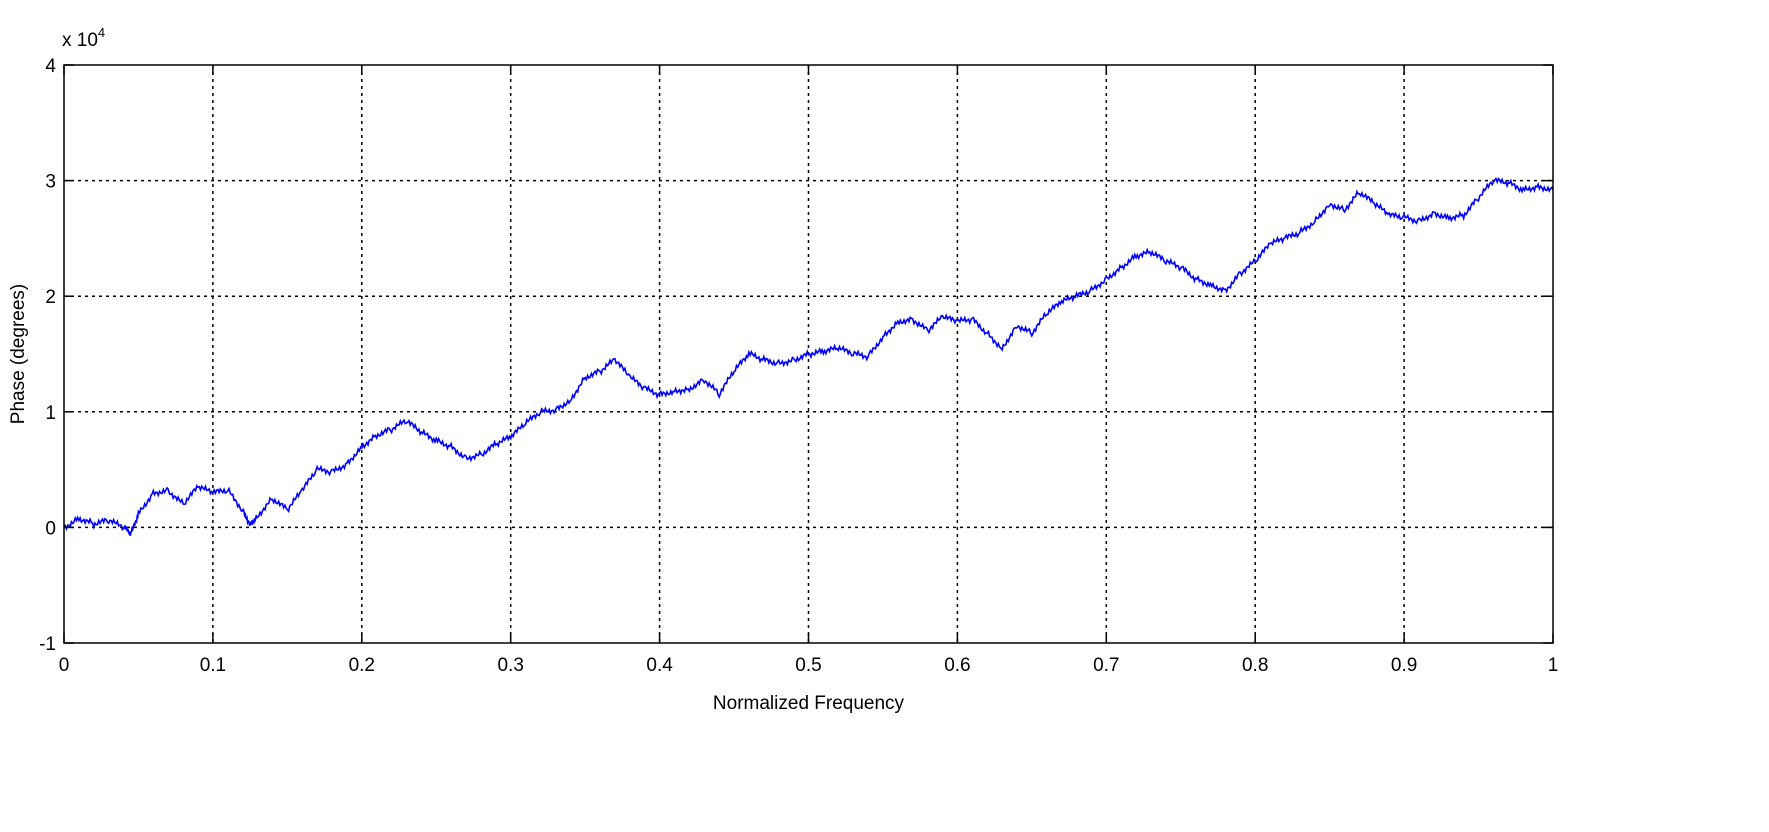 Image resolution: width=1769 pixels, height=832 pixels. What do you see at coordinates (957, 665) in the screenshot?
I see `x-tick-label: 0.6` at bounding box center [957, 665].